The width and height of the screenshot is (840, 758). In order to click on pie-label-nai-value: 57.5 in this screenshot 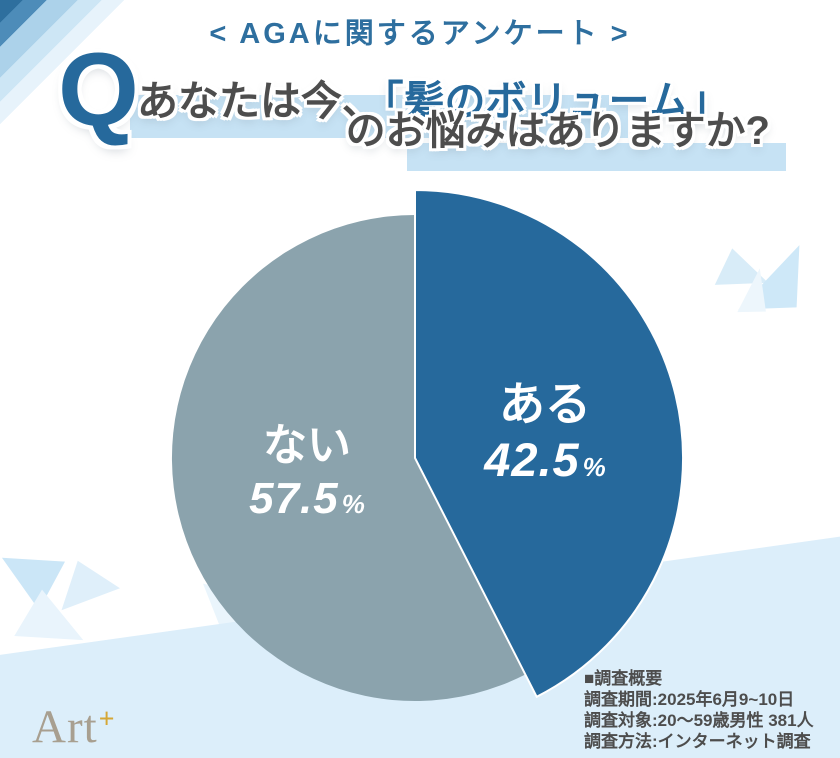, I will do `click(294, 498)`.